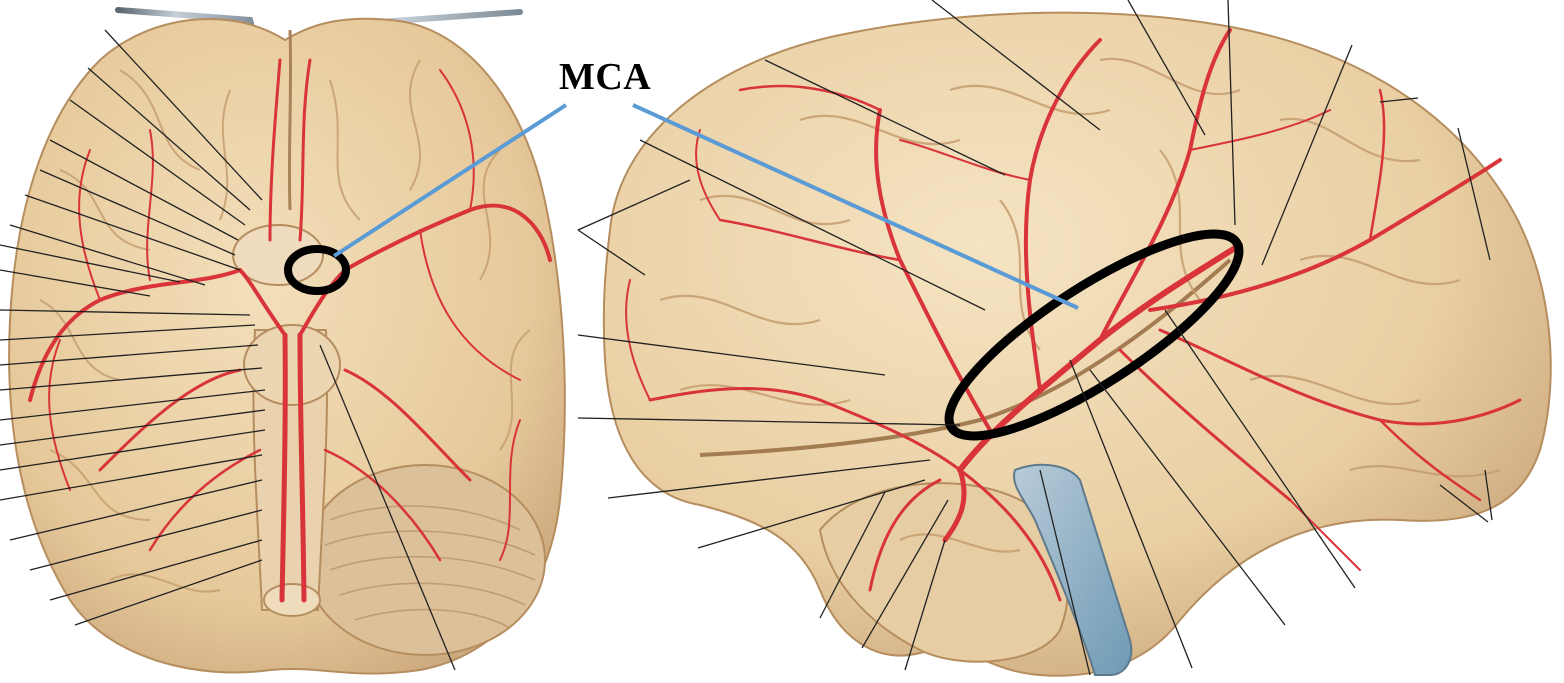  I want to click on cerebellar-folia, so click(430, 567).